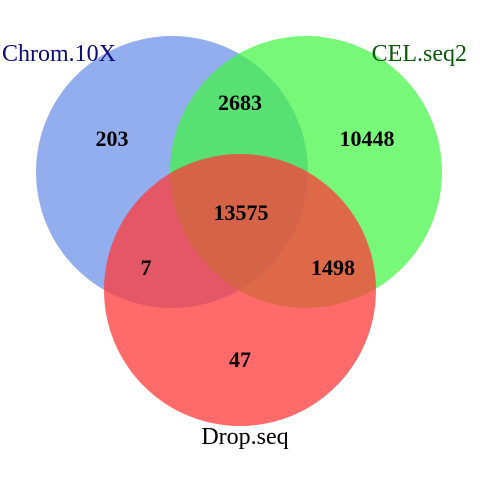  I want to click on region-count-cel-seq2-only: 10448, so click(367, 138).